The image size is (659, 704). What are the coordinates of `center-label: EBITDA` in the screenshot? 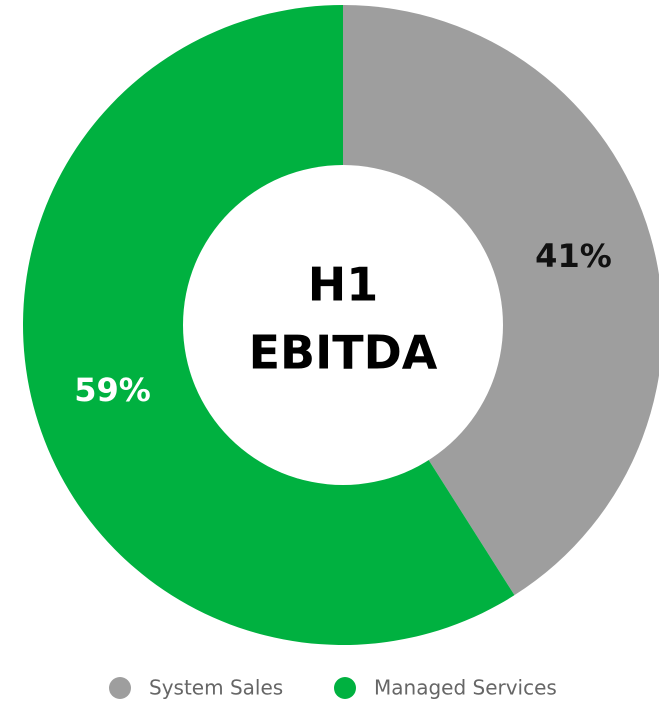 It's located at (343, 353).